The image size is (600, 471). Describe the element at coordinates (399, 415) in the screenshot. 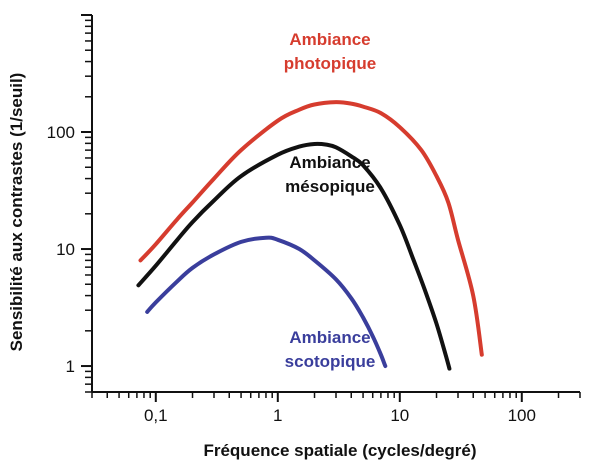

I see `x-tick-label: 10` at that location.